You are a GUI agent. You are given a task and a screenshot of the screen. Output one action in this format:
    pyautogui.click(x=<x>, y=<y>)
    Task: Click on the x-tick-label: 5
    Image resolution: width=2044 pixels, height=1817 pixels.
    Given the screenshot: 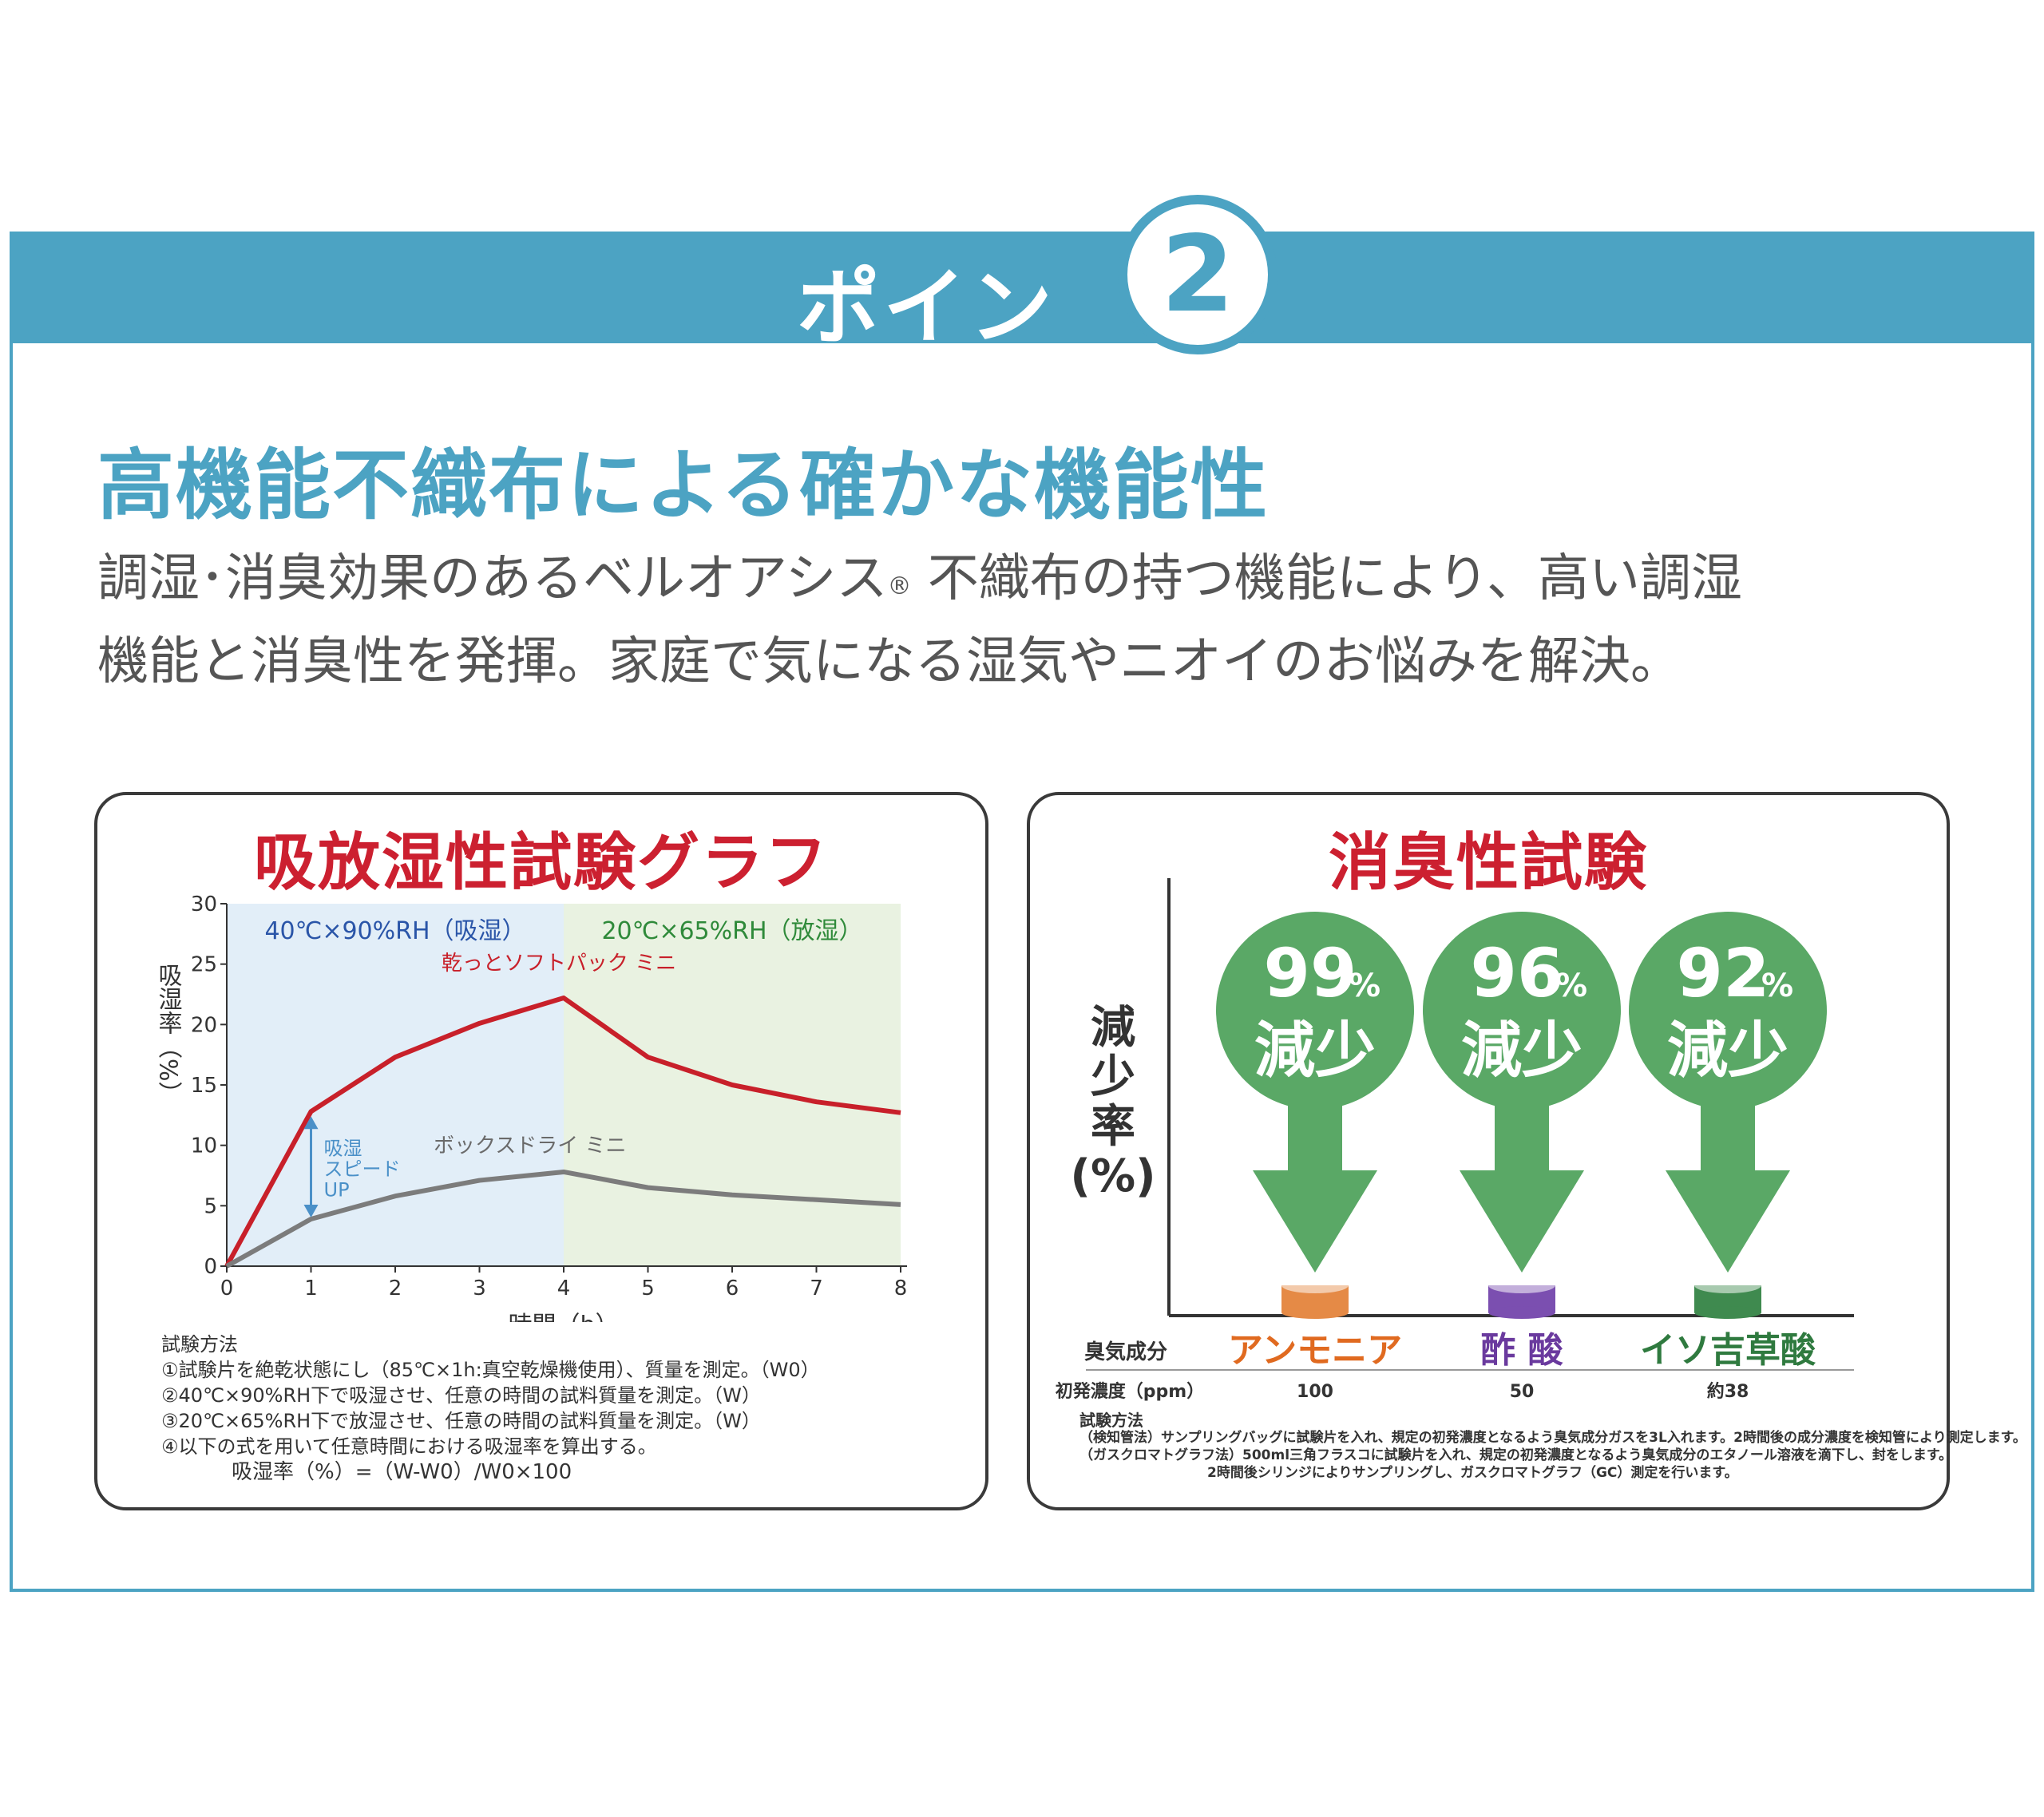 What is the action you would take?
    pyautogui.click(x=648, y=1289)
    